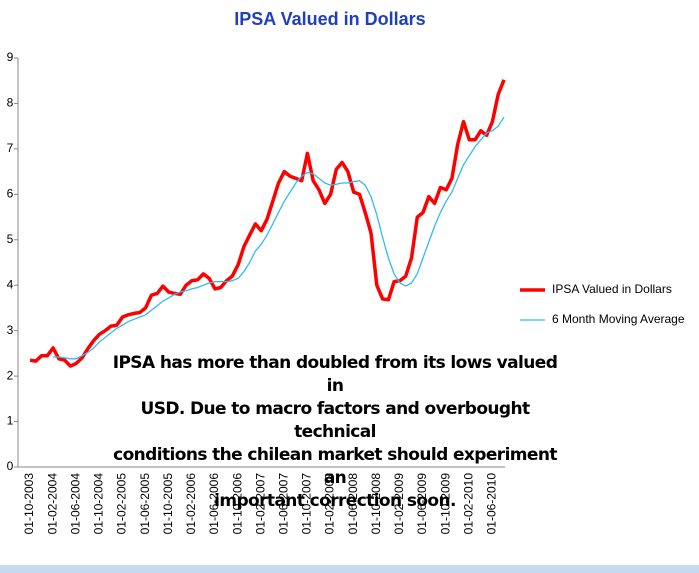  I want to click on x-tick-label: 01-06-2008, so click(353, 504).